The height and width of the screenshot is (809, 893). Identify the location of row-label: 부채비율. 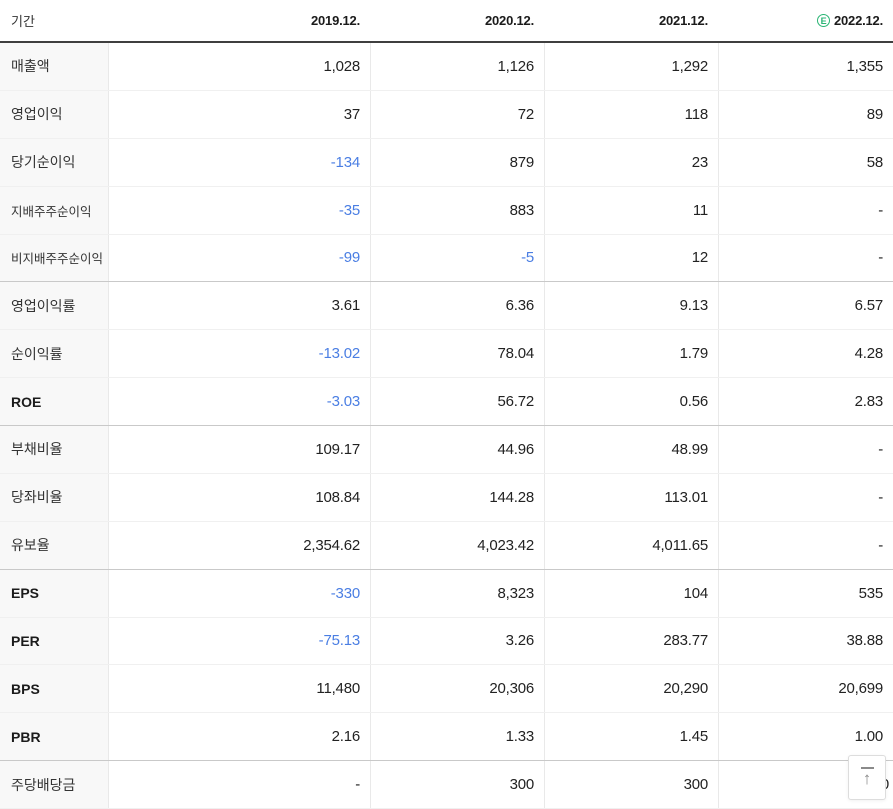
(54, 449).